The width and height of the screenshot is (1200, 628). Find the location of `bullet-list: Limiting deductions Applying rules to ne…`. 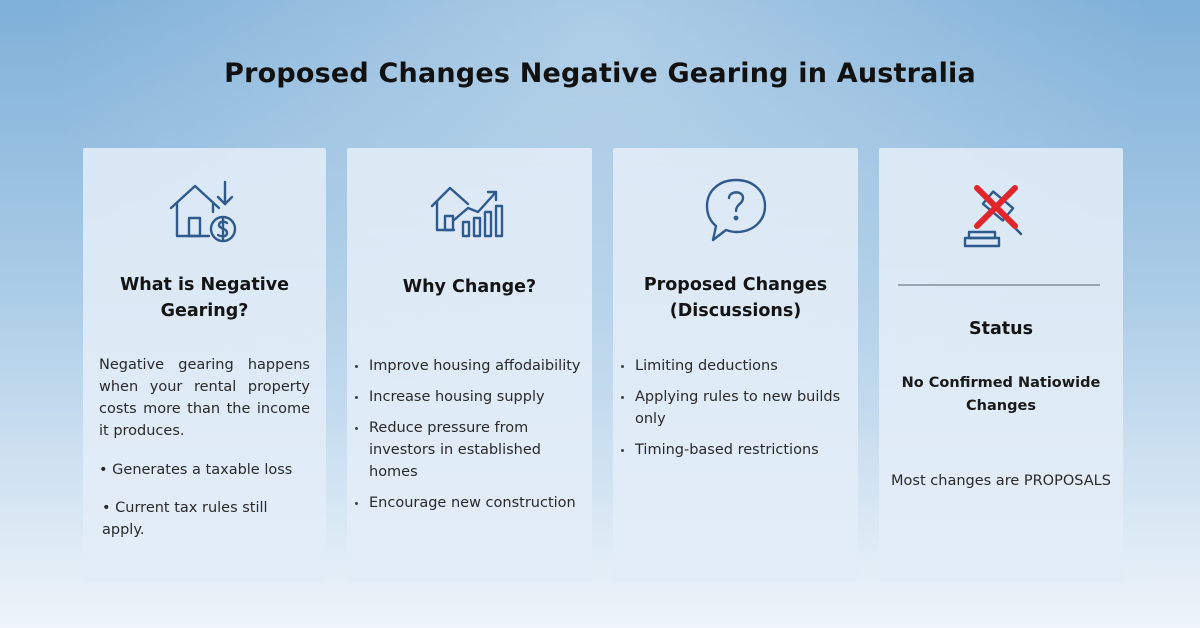

bullet-list: Limiting deductions Applying rules to ne… is located at coordinates (736, 412).